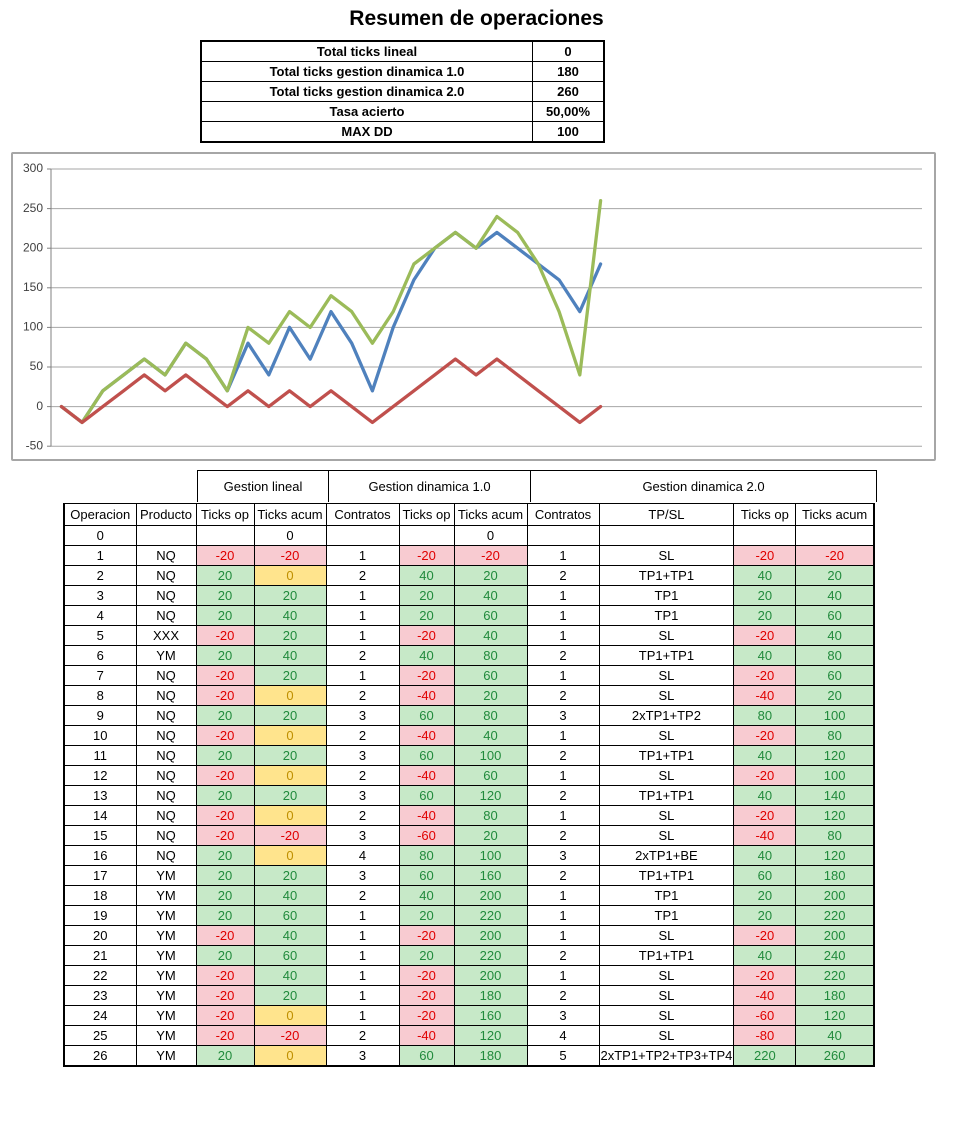 This screenshot has height=1125, width=953. I want to click on cell-contratos-d2: 3, so click(563, 855).